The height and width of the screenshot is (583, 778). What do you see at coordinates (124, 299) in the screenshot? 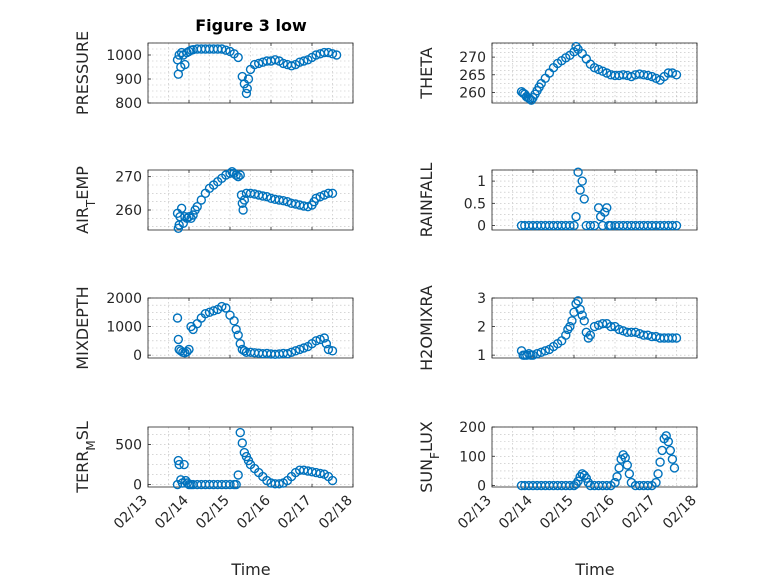
I see `y-tick-label: 2000` at bounding box center [124, 299].